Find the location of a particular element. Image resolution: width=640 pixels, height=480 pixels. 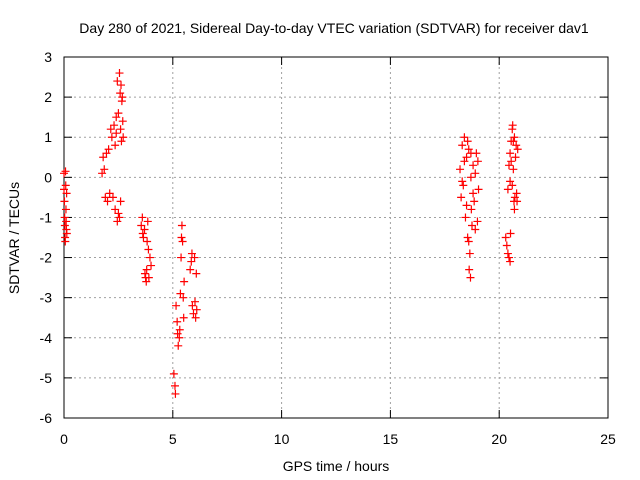

y-tick-label: 3 is located at coordinates (48, 57).